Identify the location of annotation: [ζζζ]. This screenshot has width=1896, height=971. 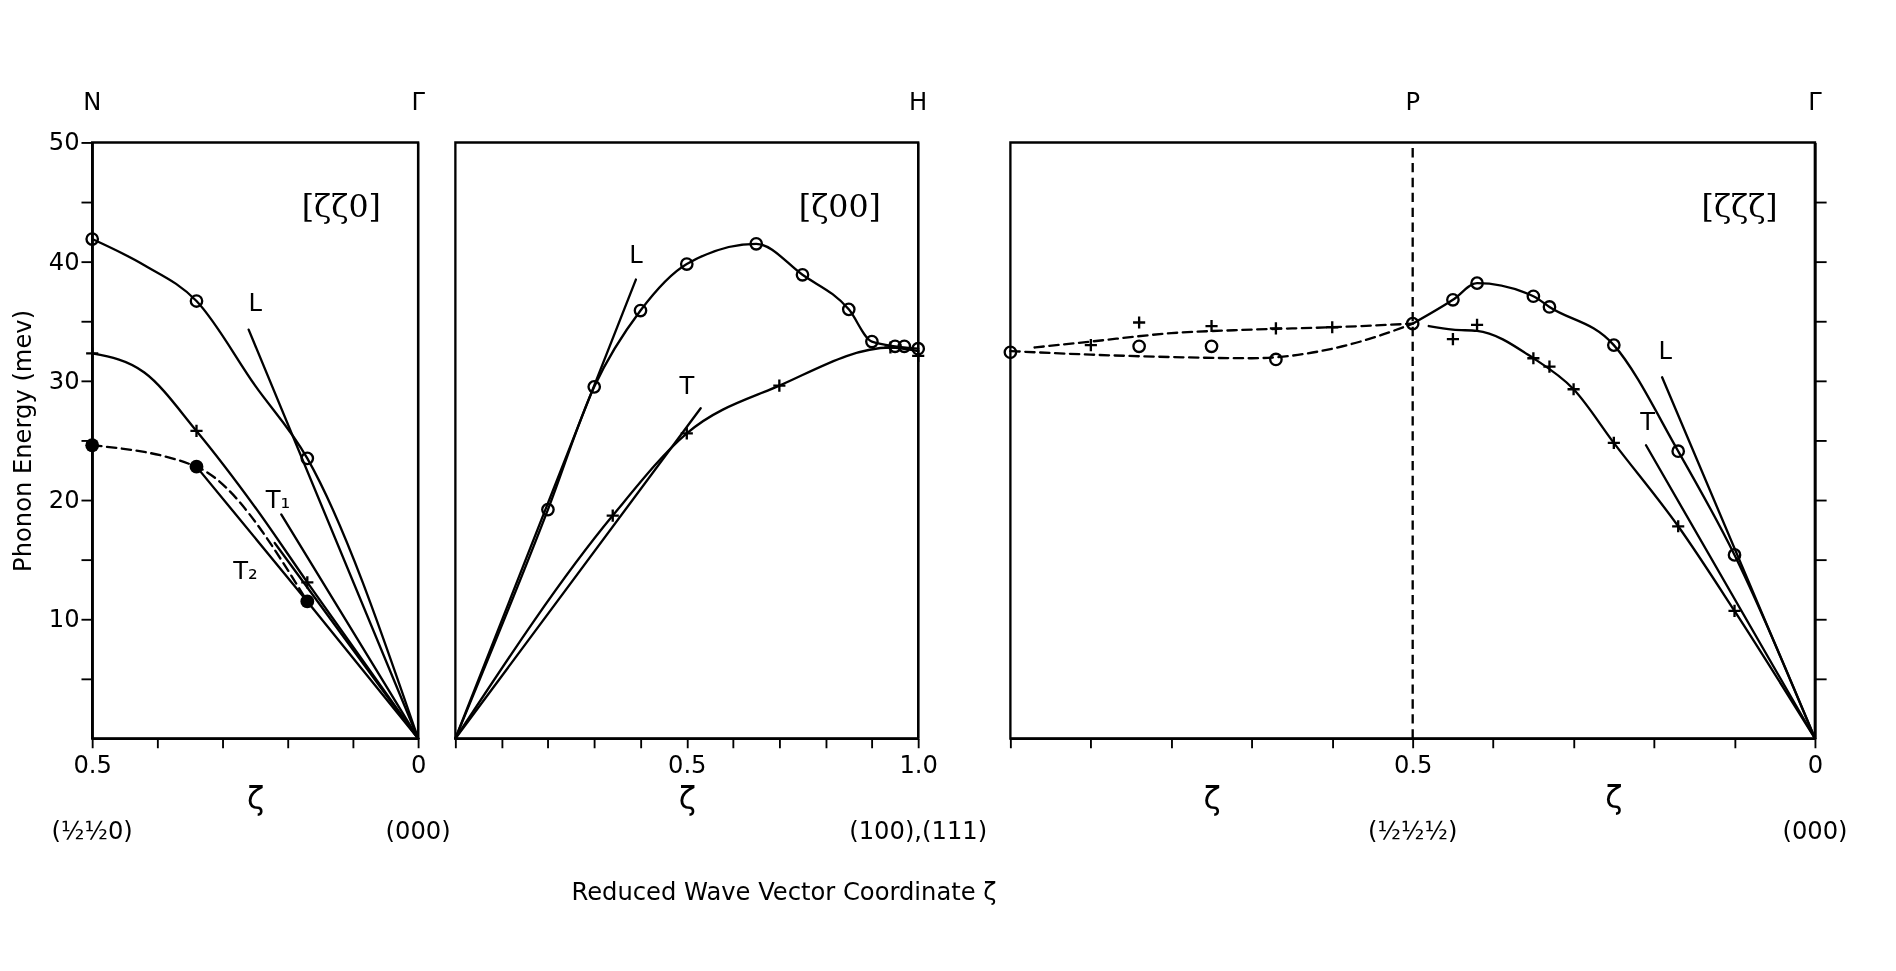
(1739, 206).